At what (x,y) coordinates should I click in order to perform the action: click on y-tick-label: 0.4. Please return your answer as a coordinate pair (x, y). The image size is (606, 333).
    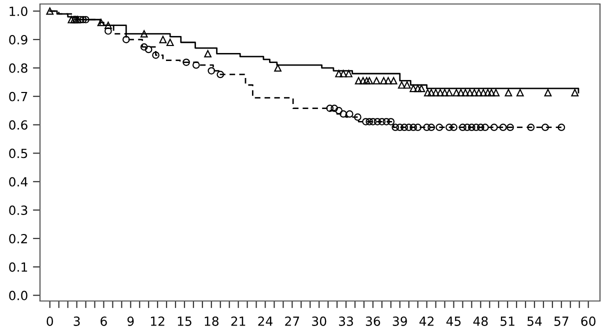
    Looking at the image, I should click on (18, 182).